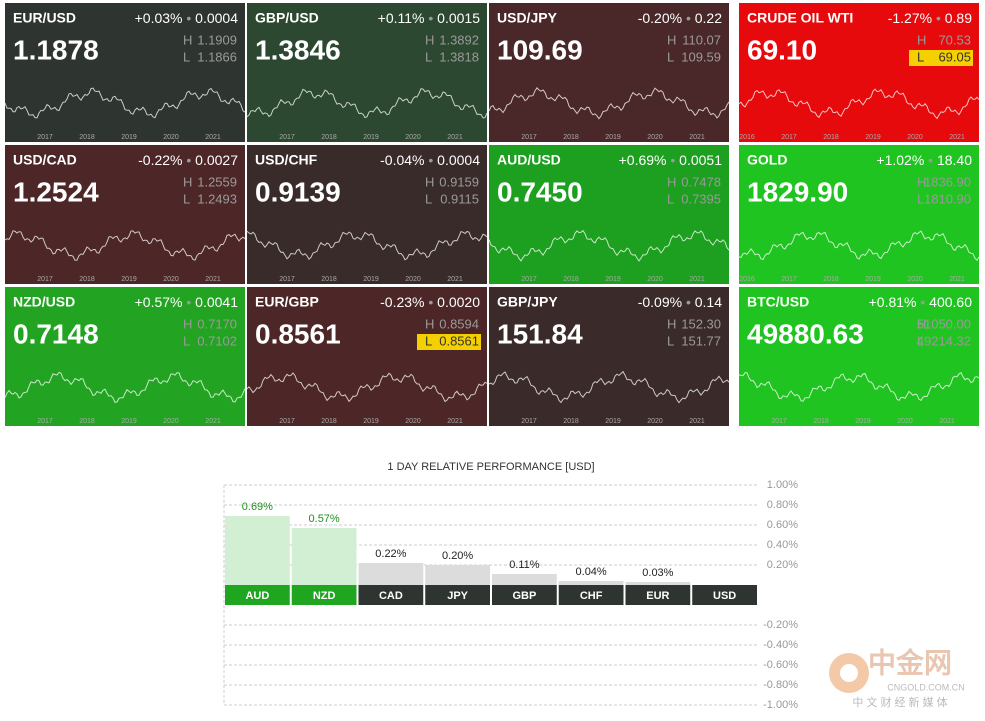  What do you see at coordinates (187, 18) in the screenshot?
I see `tile-change: +0.03% • 0.0004` at bounding box center [187, 18].